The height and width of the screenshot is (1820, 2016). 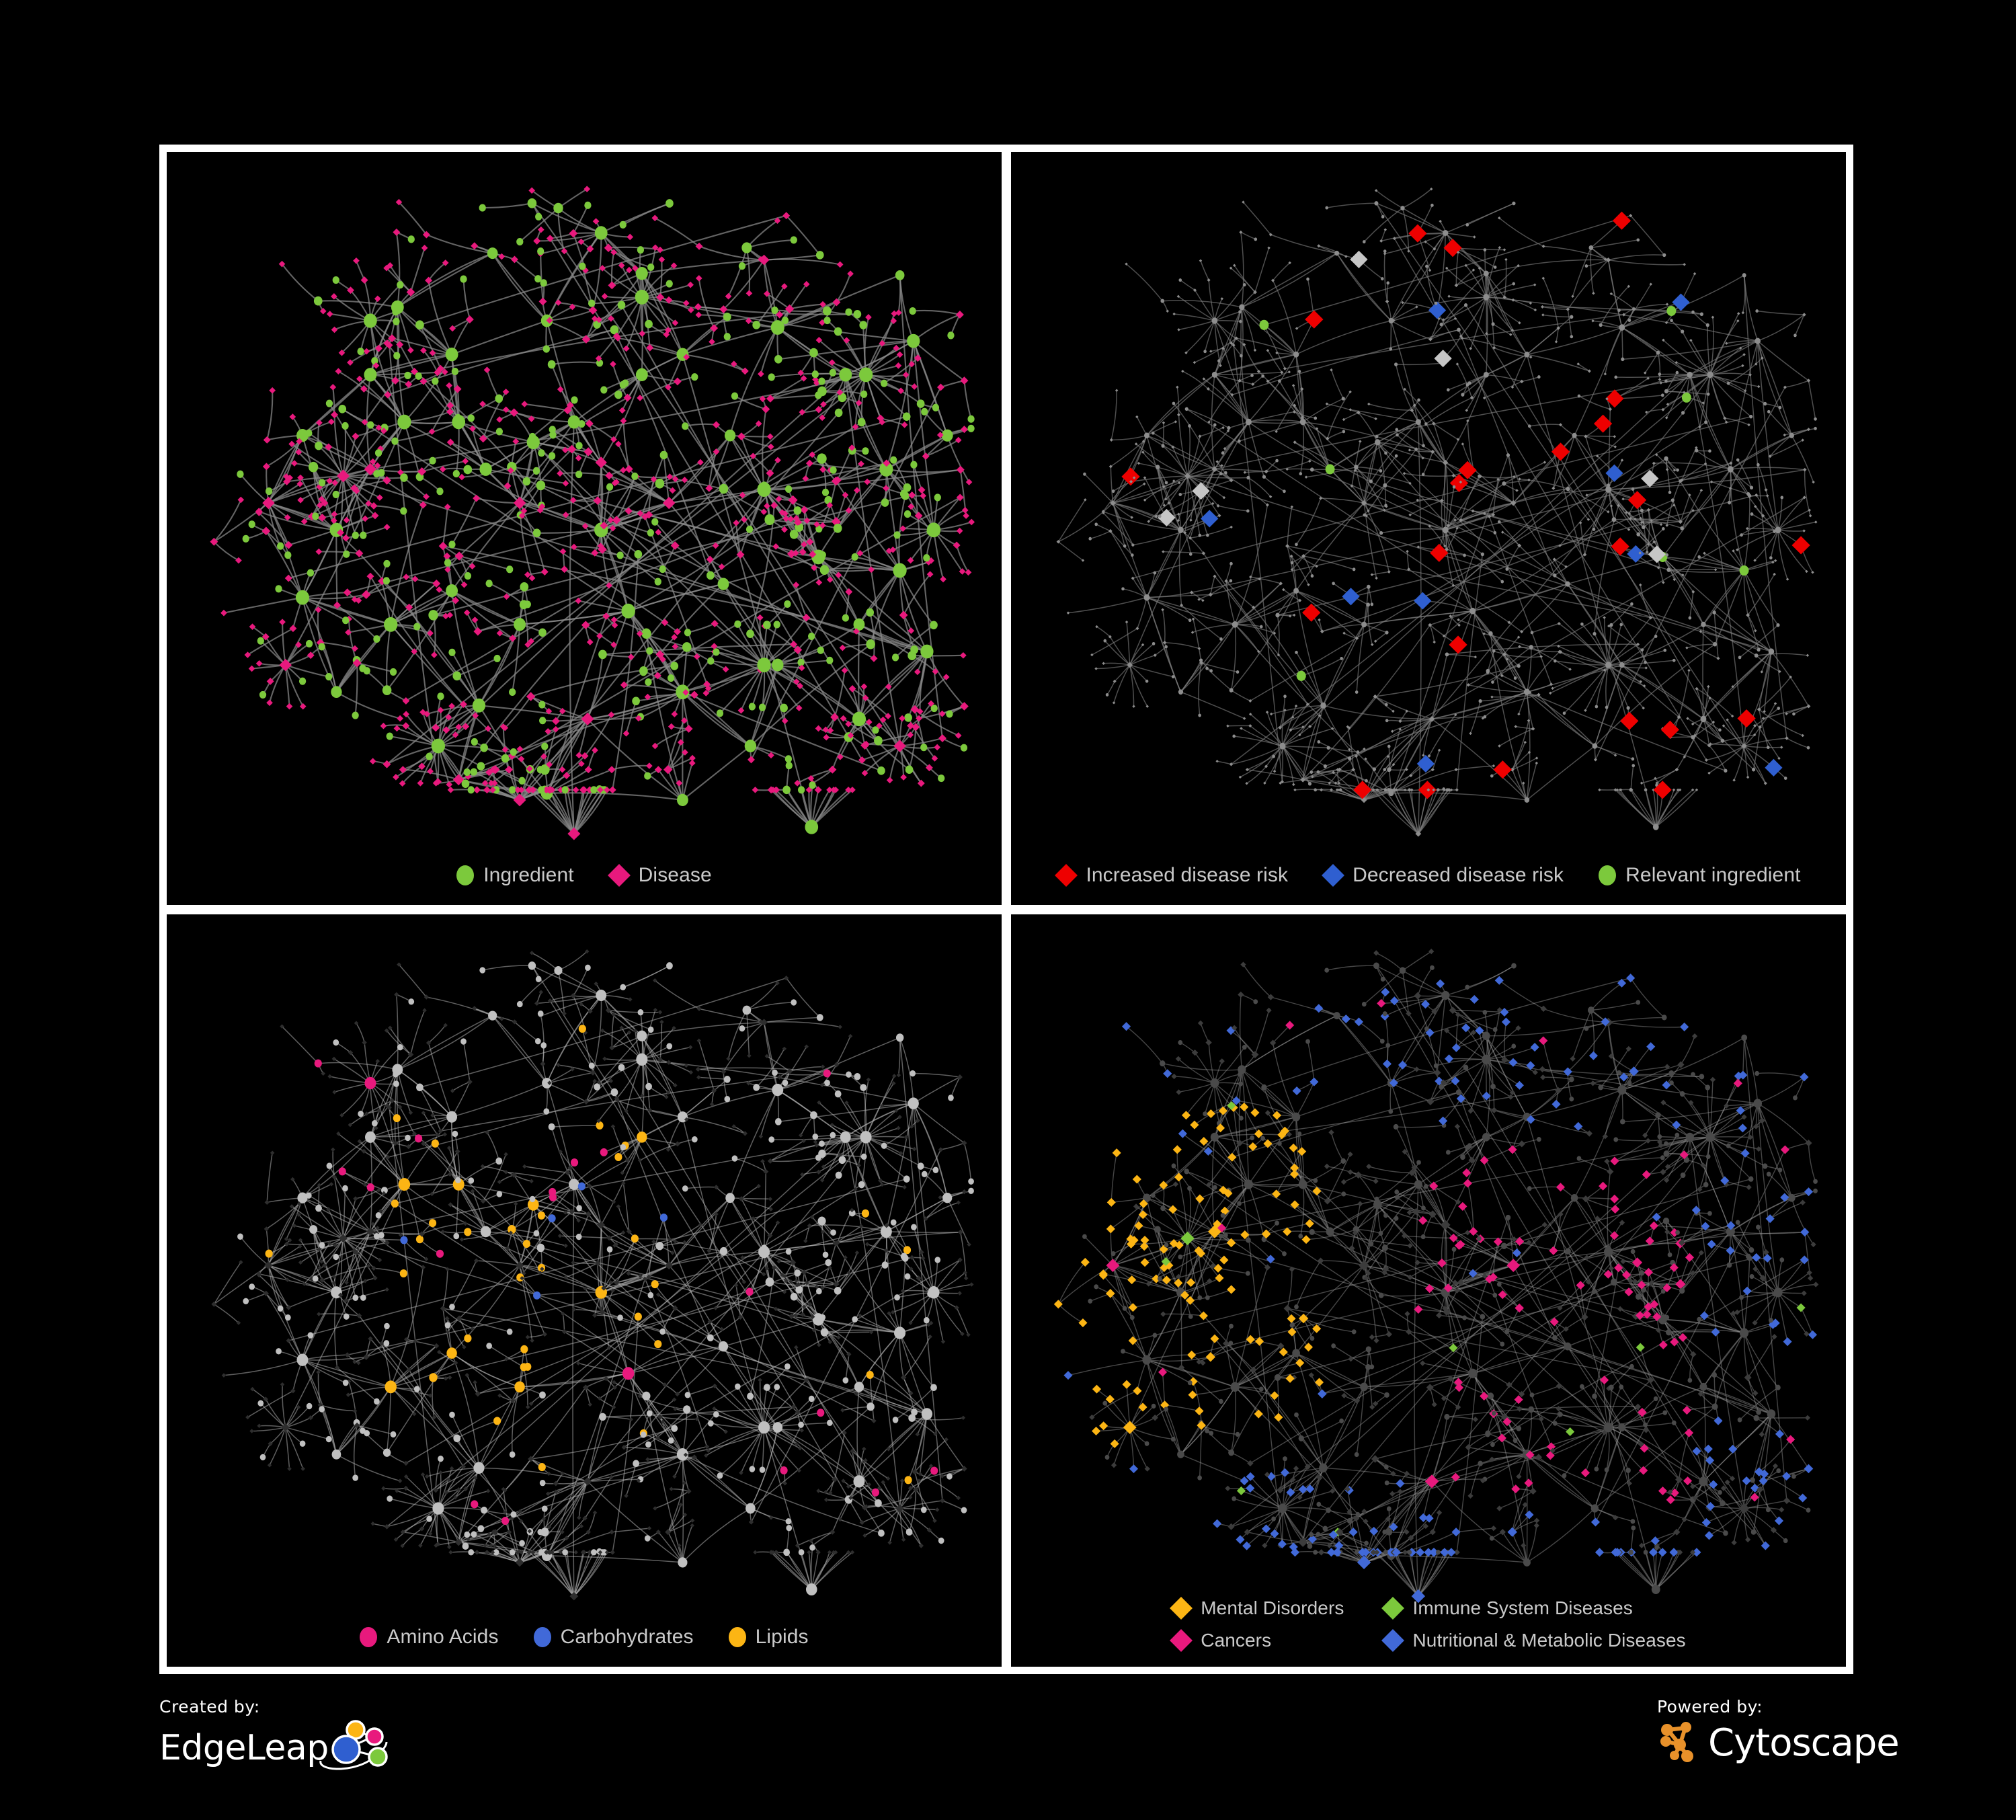 I want to click on cytoscape-logo-icon, so click(x=1679, y=1743).